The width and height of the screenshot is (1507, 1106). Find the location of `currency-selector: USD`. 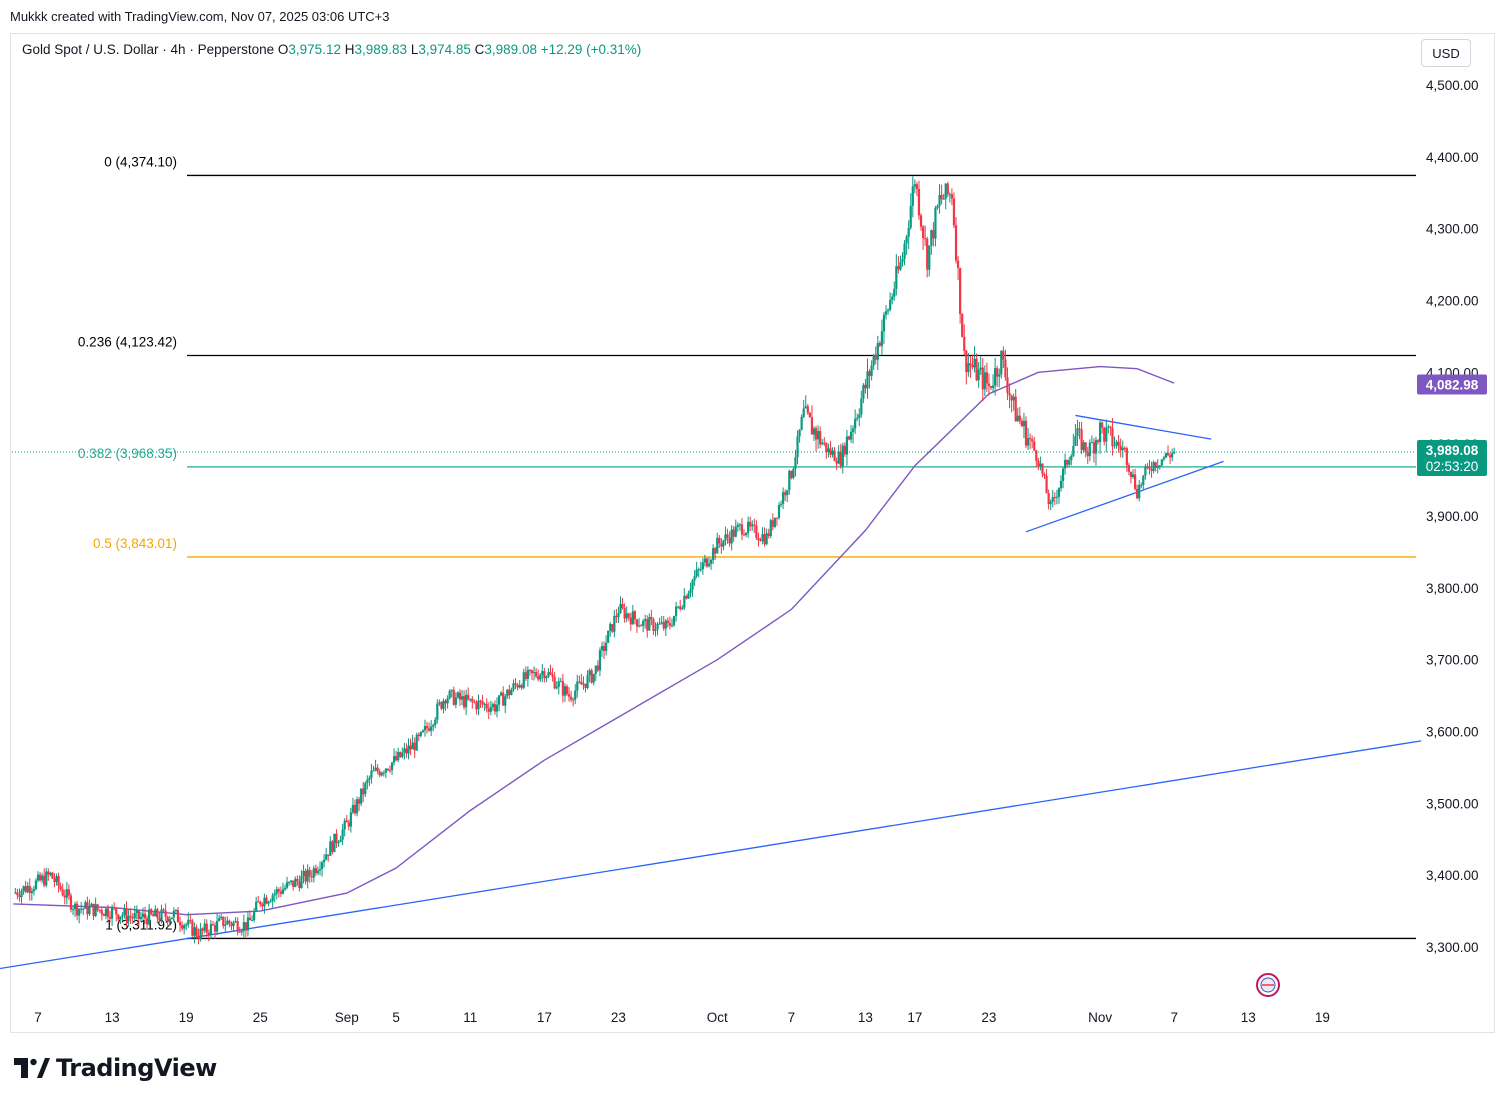

currency-selector: USD is located at coordinates (1446, 53).